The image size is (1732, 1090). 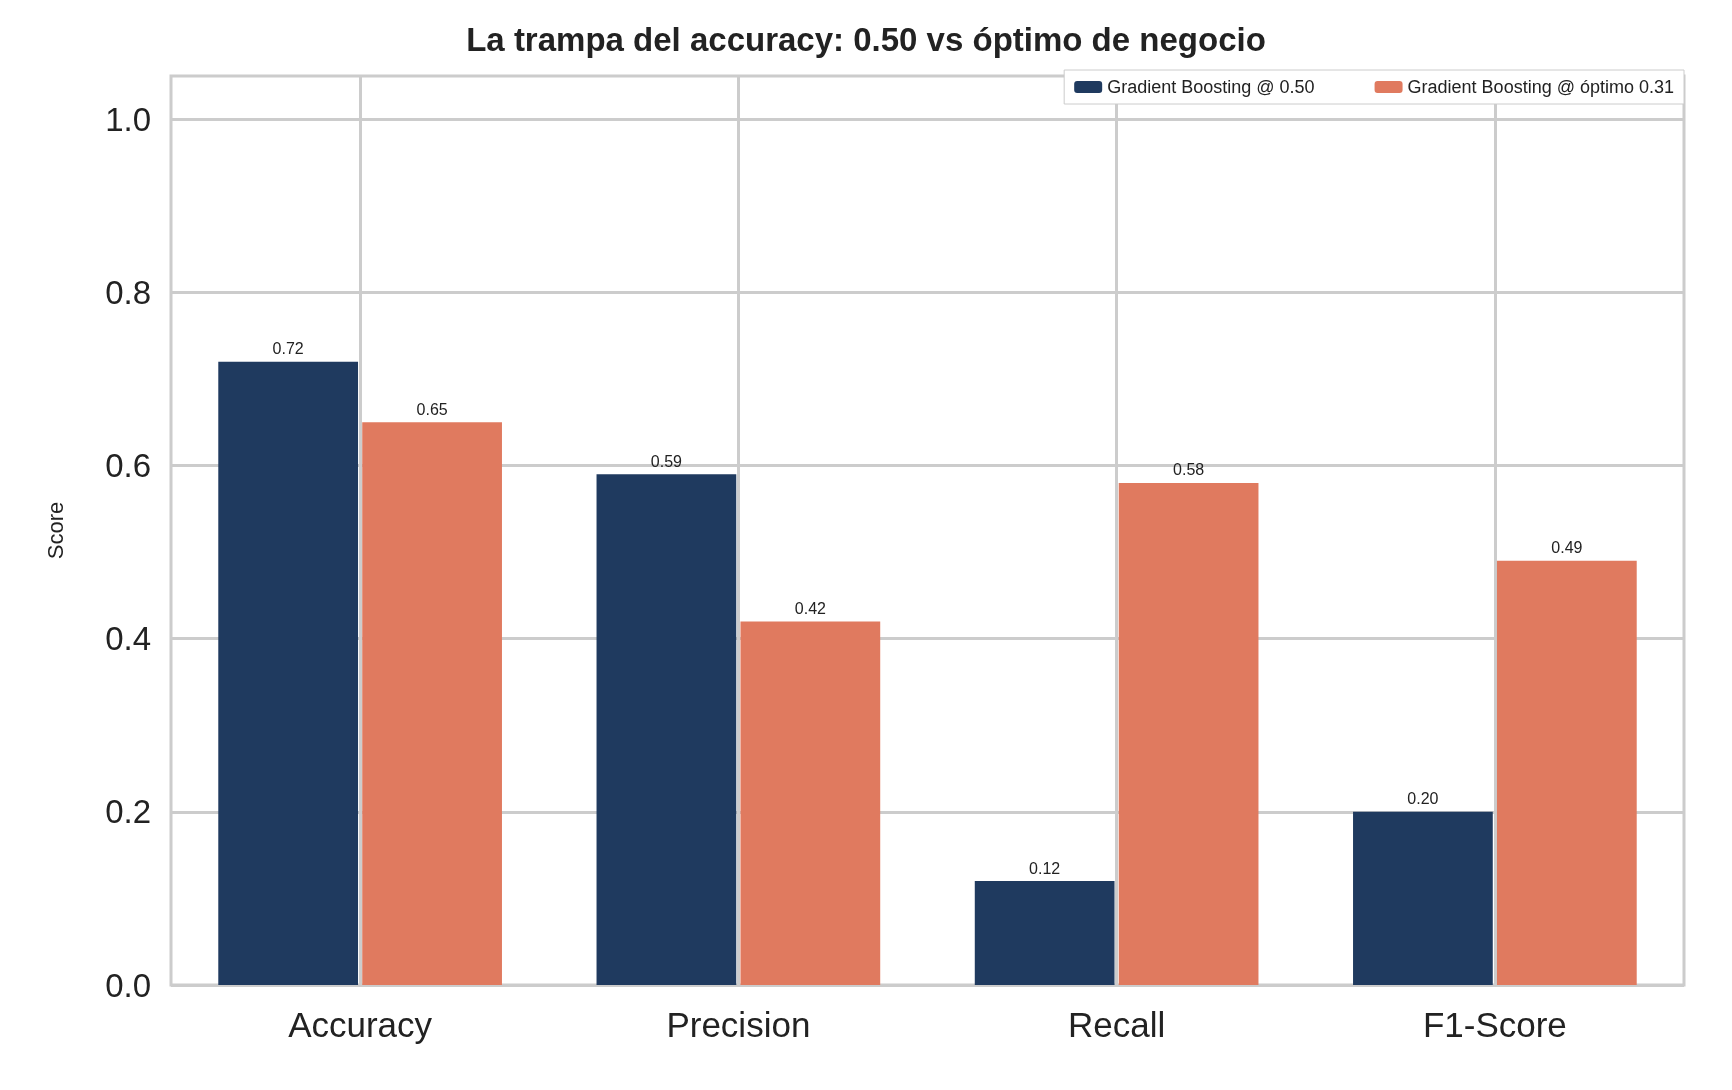 I want to click on legend-label: Gradient Boosting @ 0.50, so click(x=1211, y=87).